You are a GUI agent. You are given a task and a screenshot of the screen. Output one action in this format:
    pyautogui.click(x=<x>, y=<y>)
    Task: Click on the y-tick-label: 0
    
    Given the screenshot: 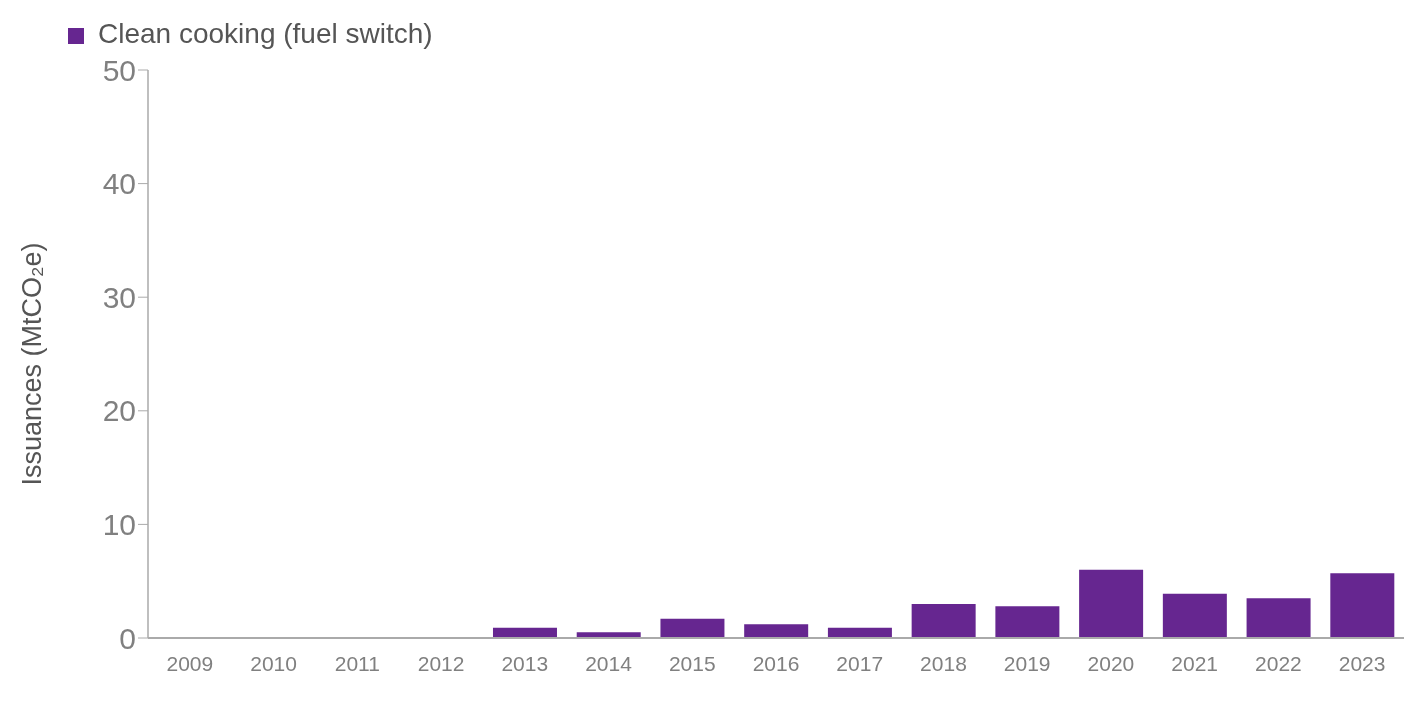 What is the action you would take?
    pyautogui.click(x=127, y=638)
    